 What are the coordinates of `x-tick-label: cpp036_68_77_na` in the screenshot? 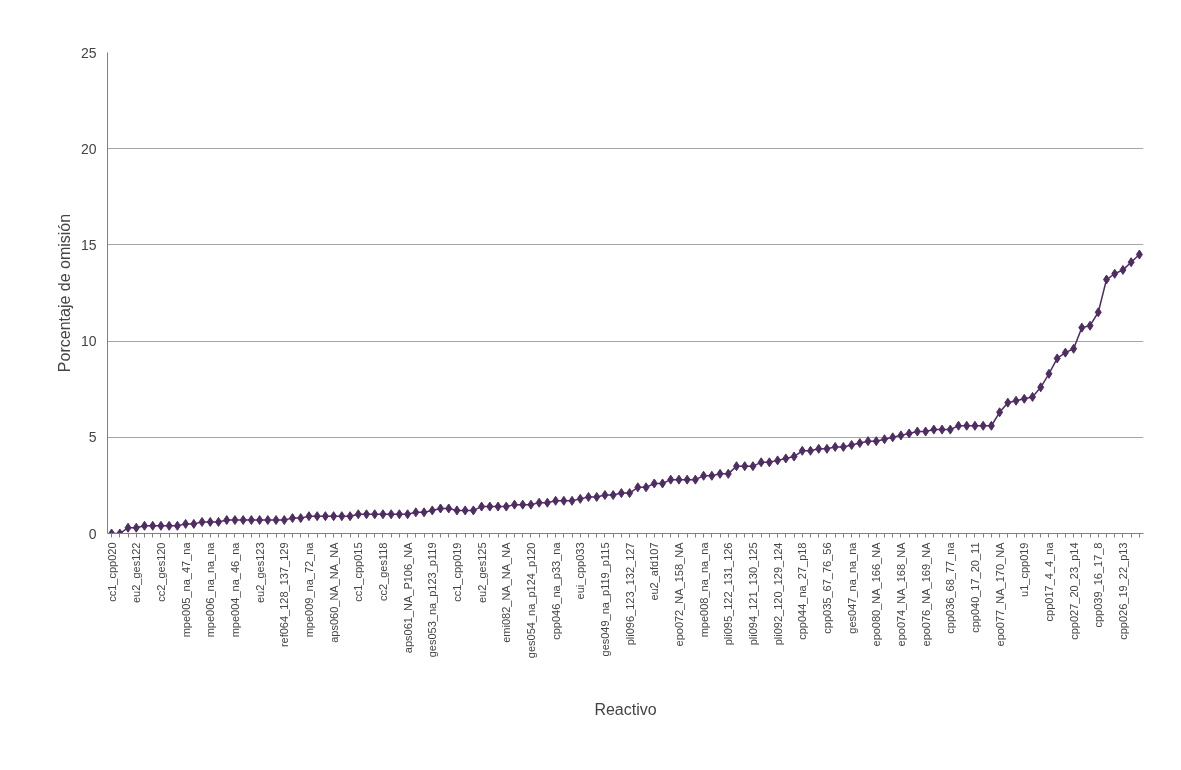 It's located at (950, 587).